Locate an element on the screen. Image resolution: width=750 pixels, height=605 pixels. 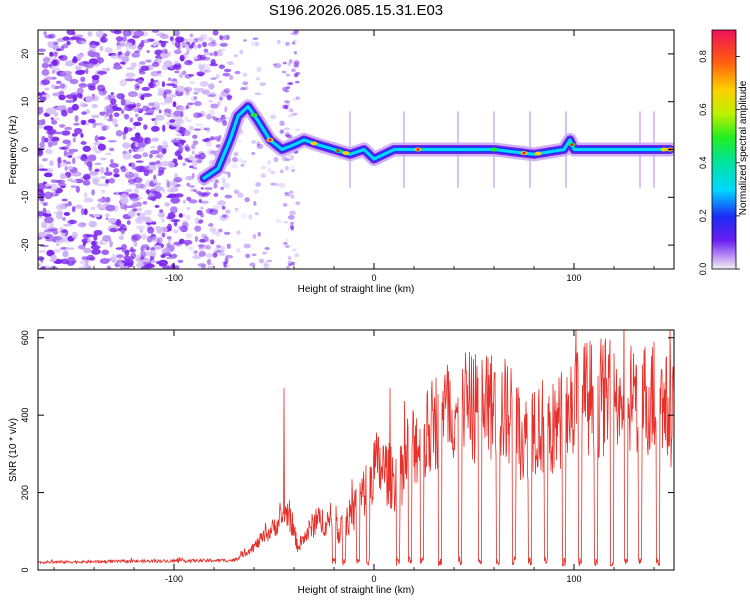
snr-y-tick-label: 200 is located at coordinates (25, 492).